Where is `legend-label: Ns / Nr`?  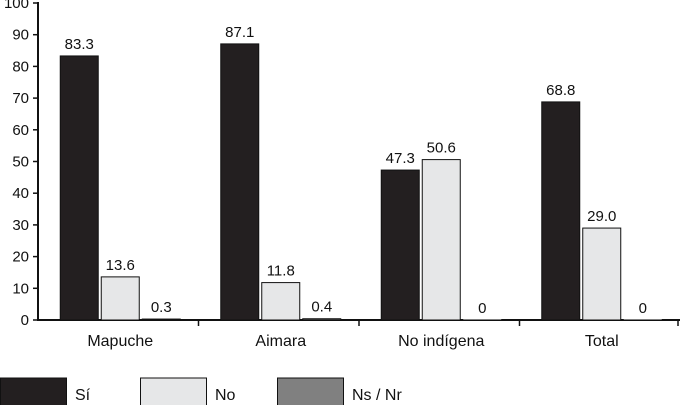
legend-label: Ns / Nr is located at coordinates (377, 395).